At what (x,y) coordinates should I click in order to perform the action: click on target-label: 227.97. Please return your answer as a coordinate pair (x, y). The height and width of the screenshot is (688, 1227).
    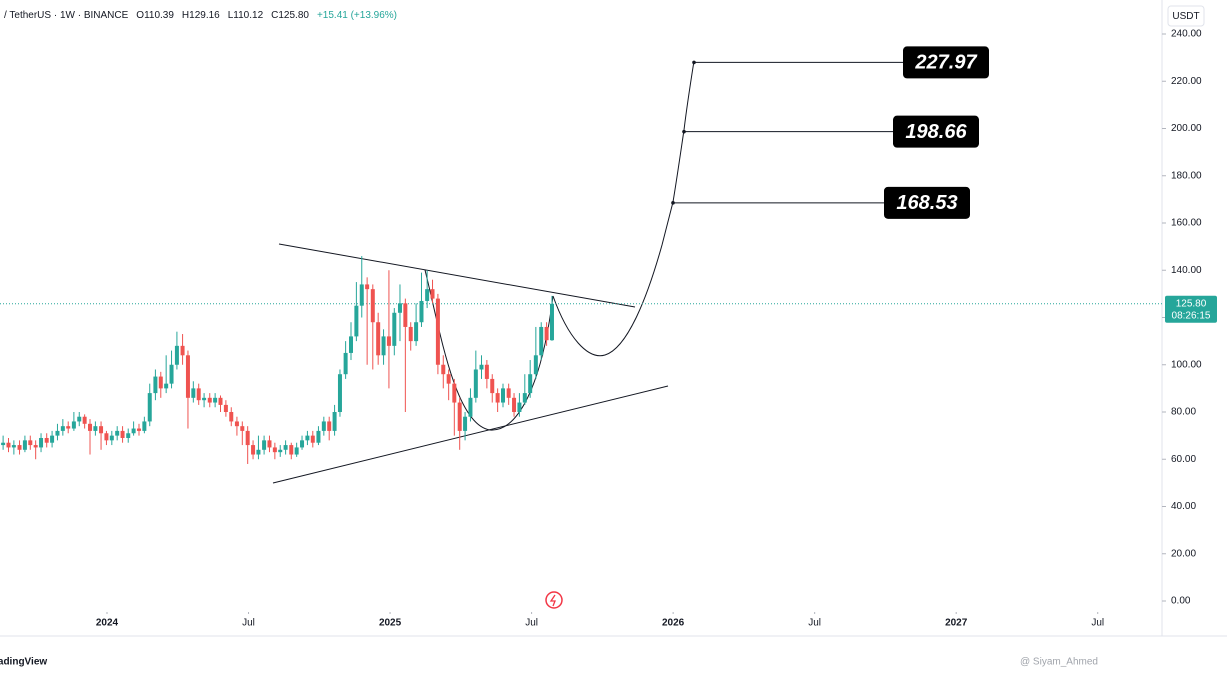
    Looking at the image, I should click on (945, 63).